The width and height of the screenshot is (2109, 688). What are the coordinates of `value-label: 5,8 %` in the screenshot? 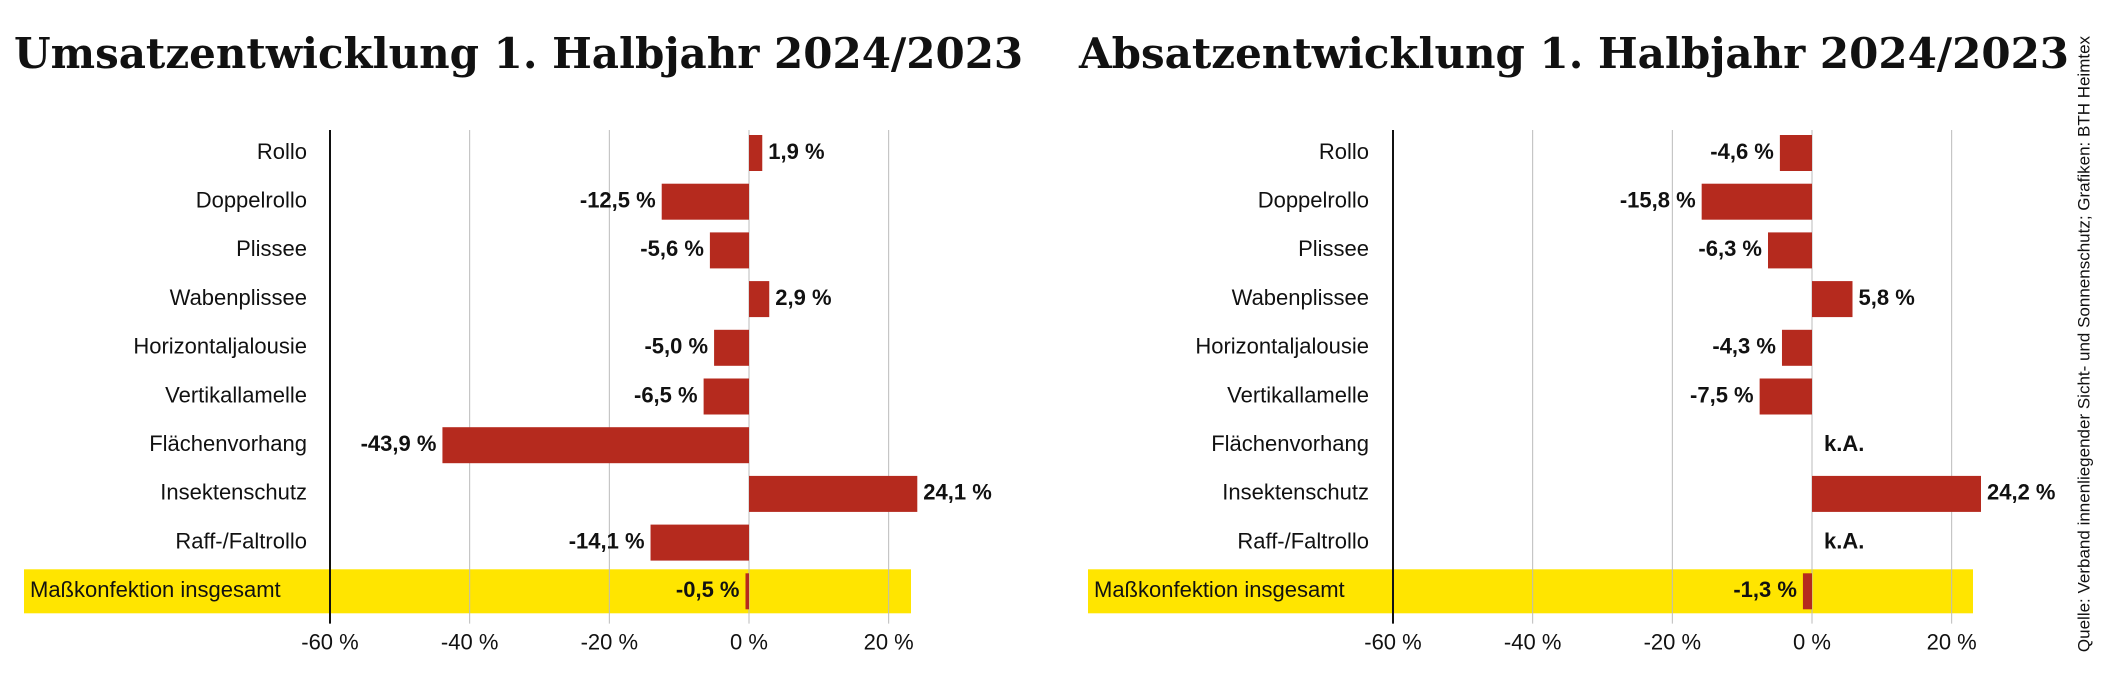 It's located at (1887, 297).